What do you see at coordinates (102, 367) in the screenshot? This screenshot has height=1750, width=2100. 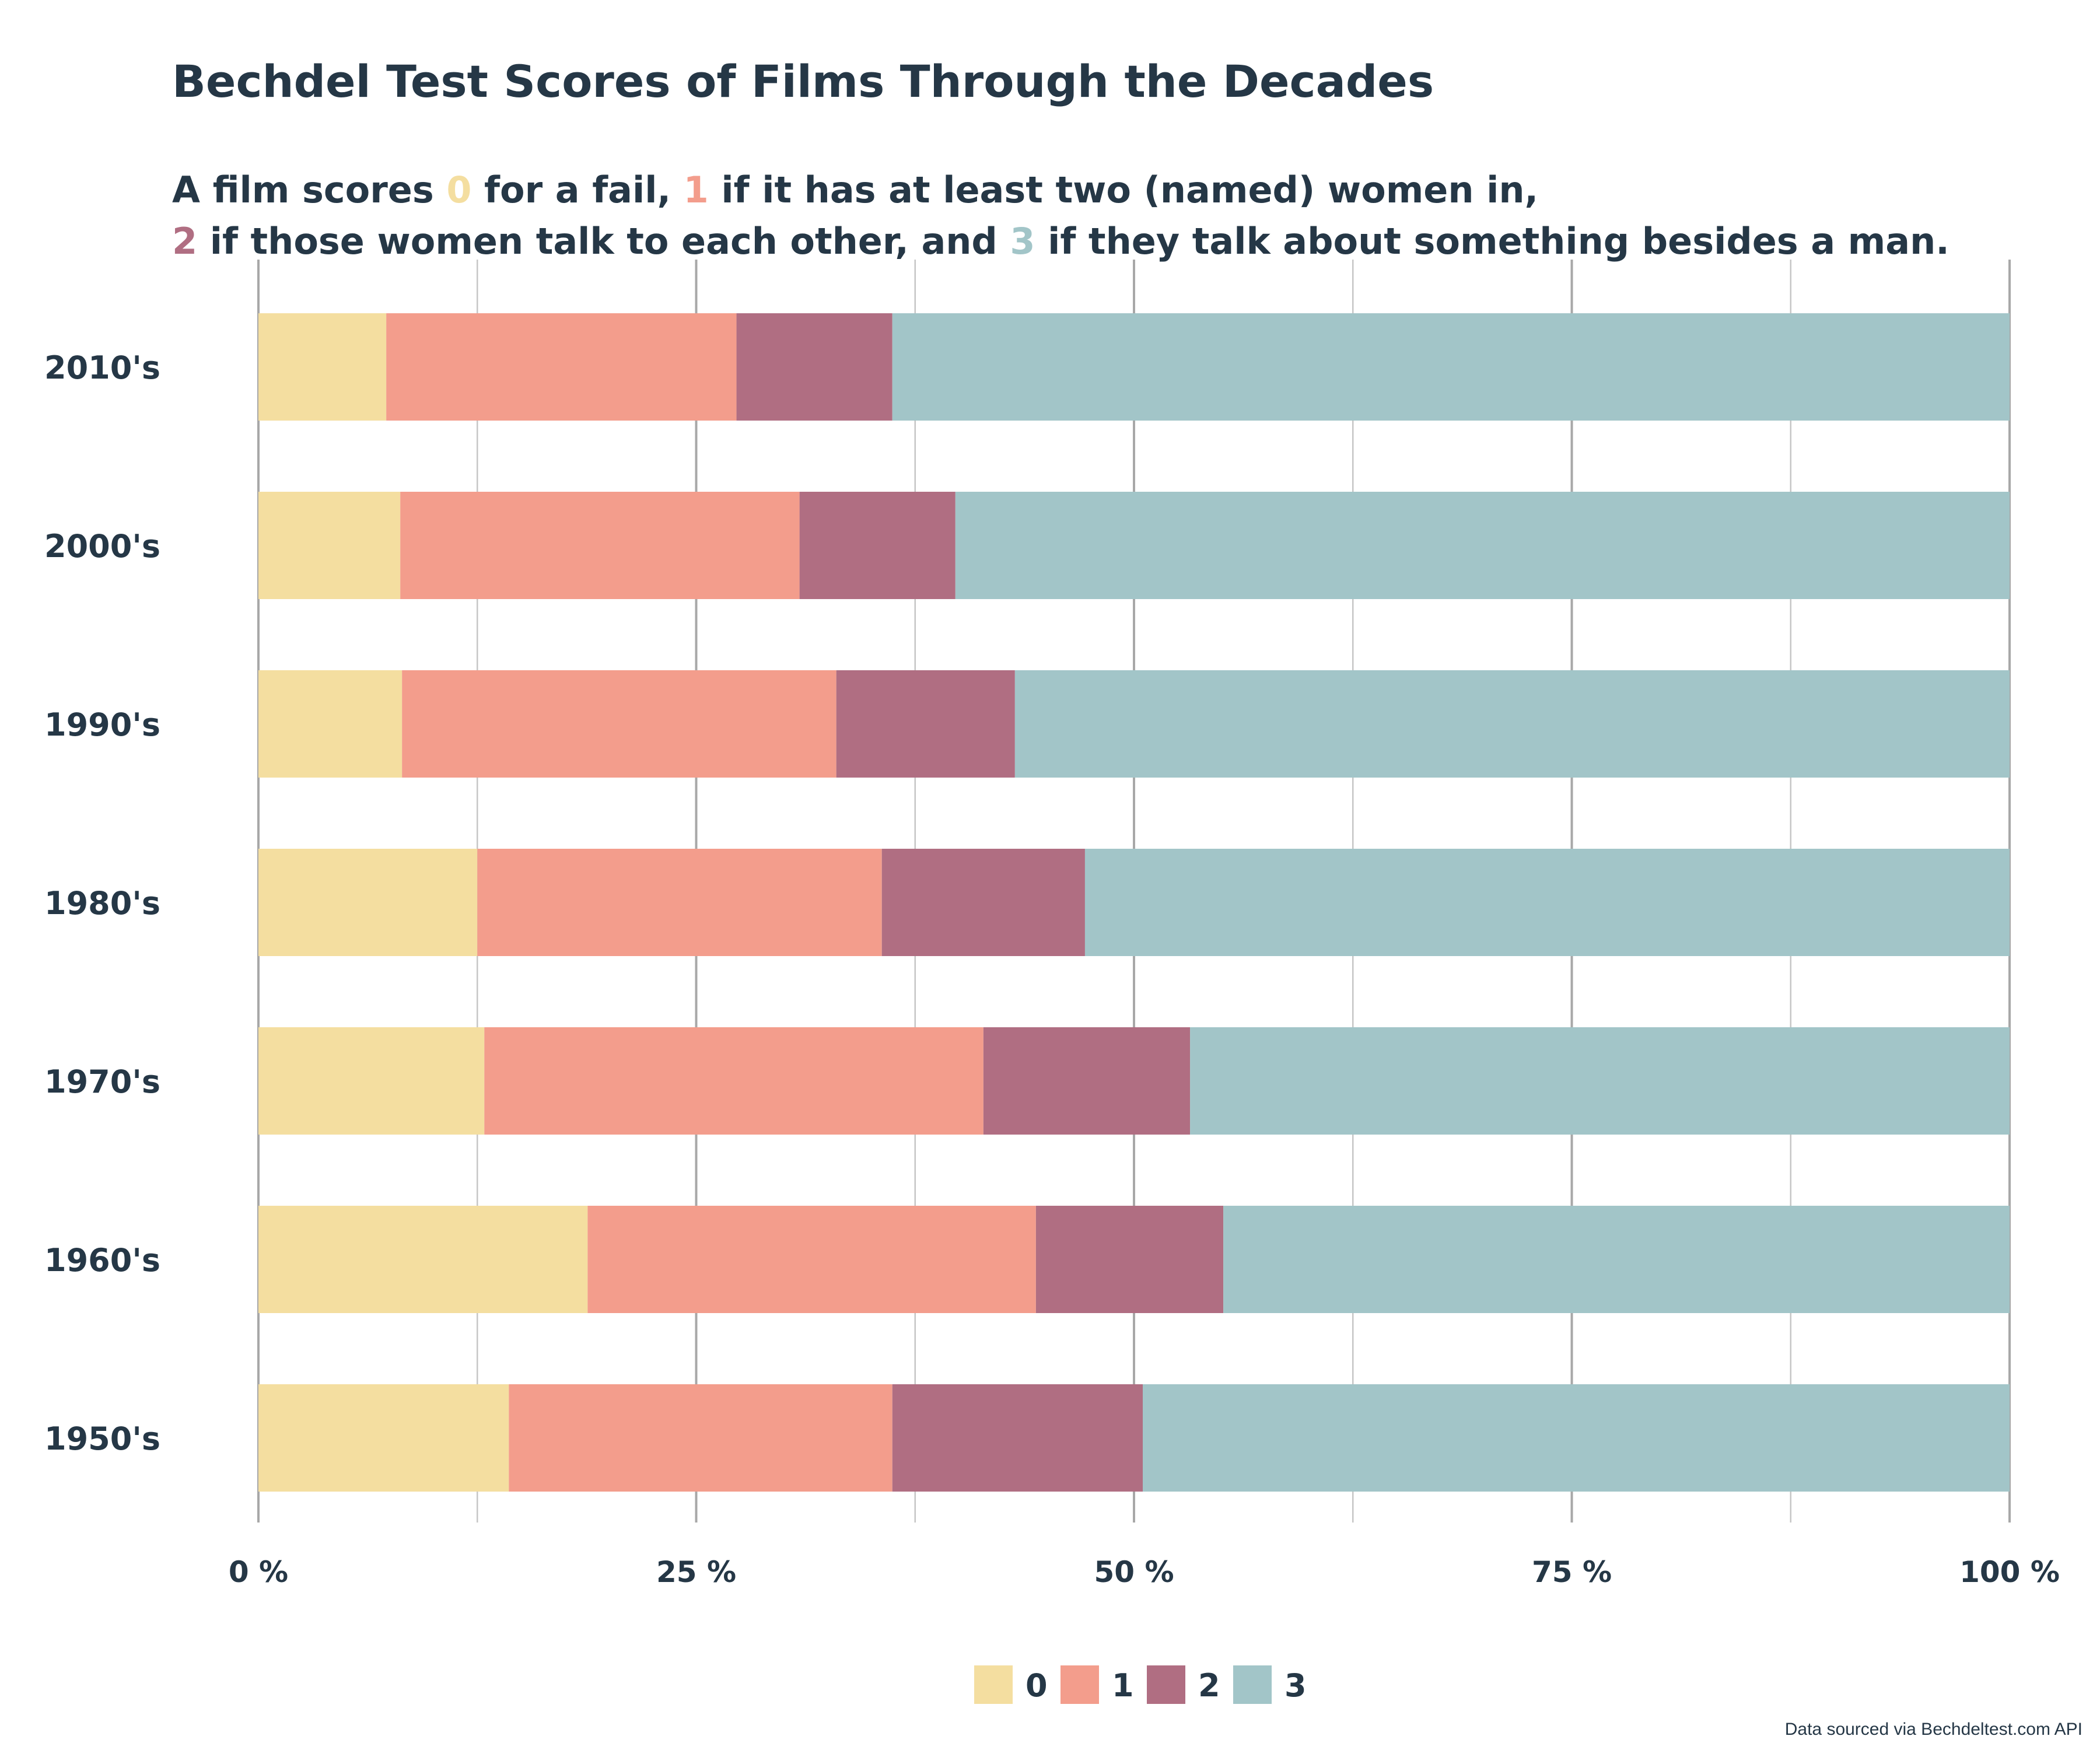 I see `y-tick-label: 2010's` at bounding box center [102, 367].